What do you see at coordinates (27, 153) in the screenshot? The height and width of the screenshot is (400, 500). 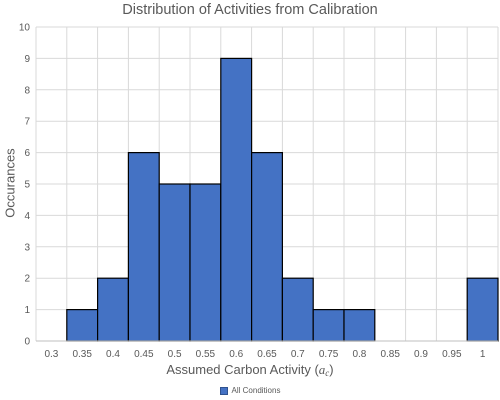 I see `y-tick-label: 6` at bounding box center [27, 153].